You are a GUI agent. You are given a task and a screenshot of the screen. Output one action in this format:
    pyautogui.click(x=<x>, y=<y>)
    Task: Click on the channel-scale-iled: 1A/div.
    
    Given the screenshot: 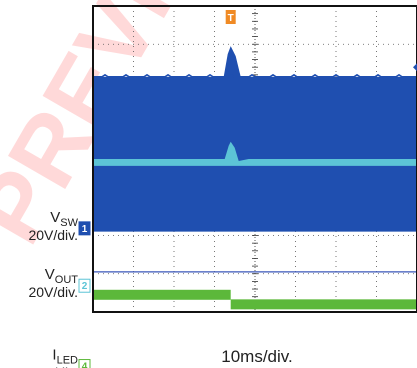 What is the action you would take?
    pyautogui.click(x=57, y=366)
    